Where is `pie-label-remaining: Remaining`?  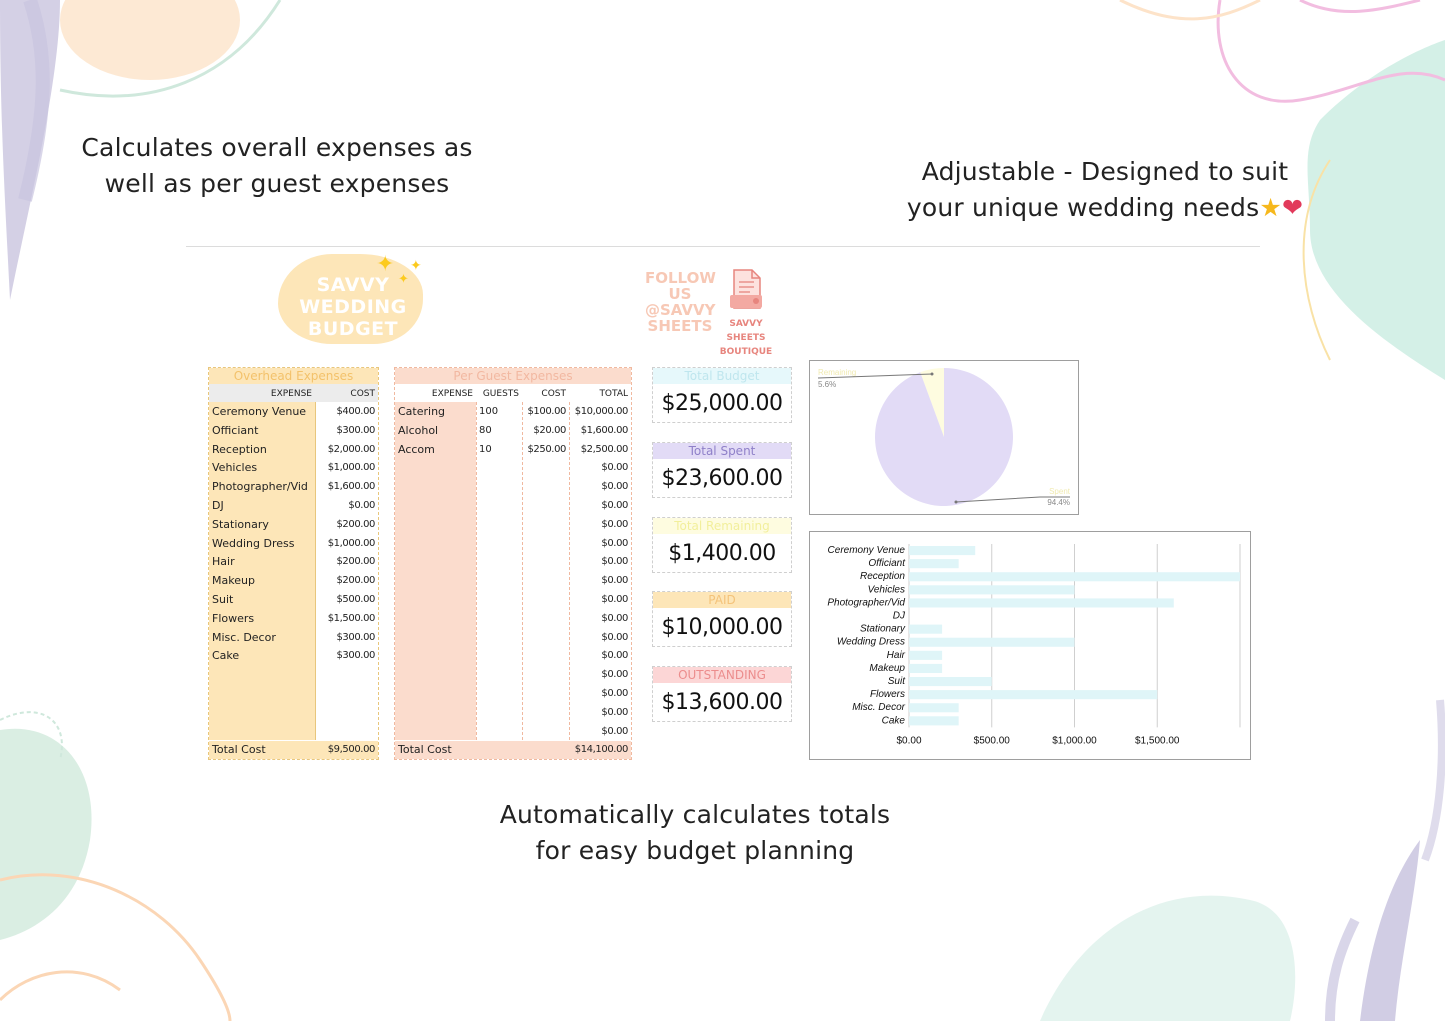
pie-label-remaining: Remaining is located at coordinates (837, 372).